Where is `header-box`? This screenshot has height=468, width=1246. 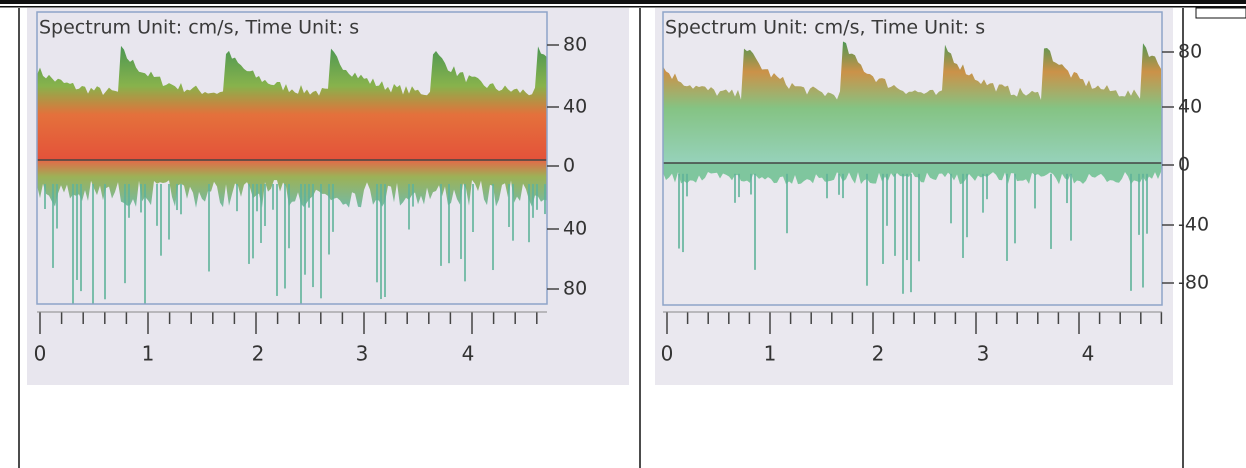 header-box is located at coordinates (1220, 13).